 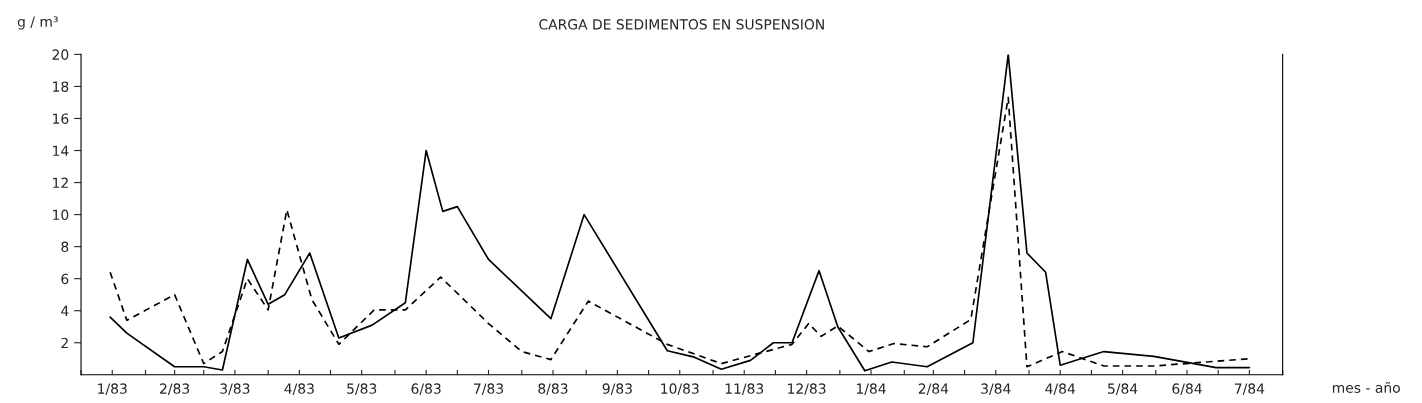 I want to click on x-tick-label: 2/83, so click(x=175, y=389).